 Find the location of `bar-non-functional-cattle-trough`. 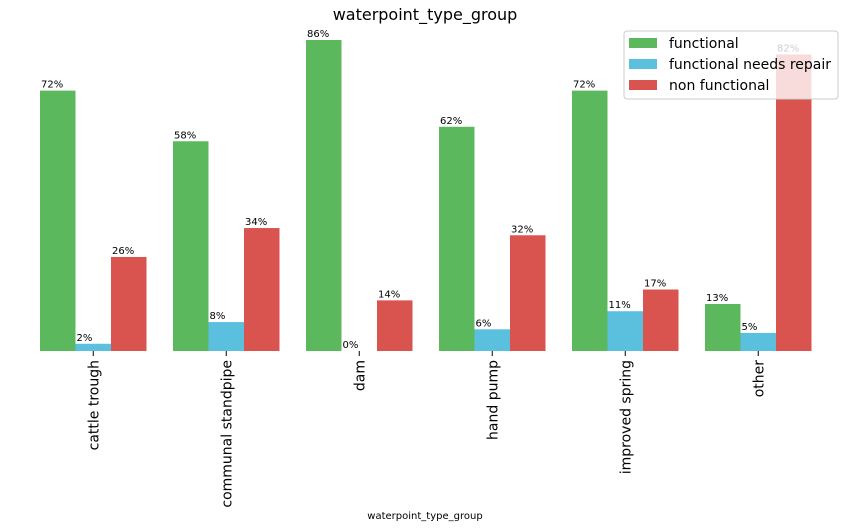

bar-non-functional-cattle-trough is located at coordinates (129, 303).